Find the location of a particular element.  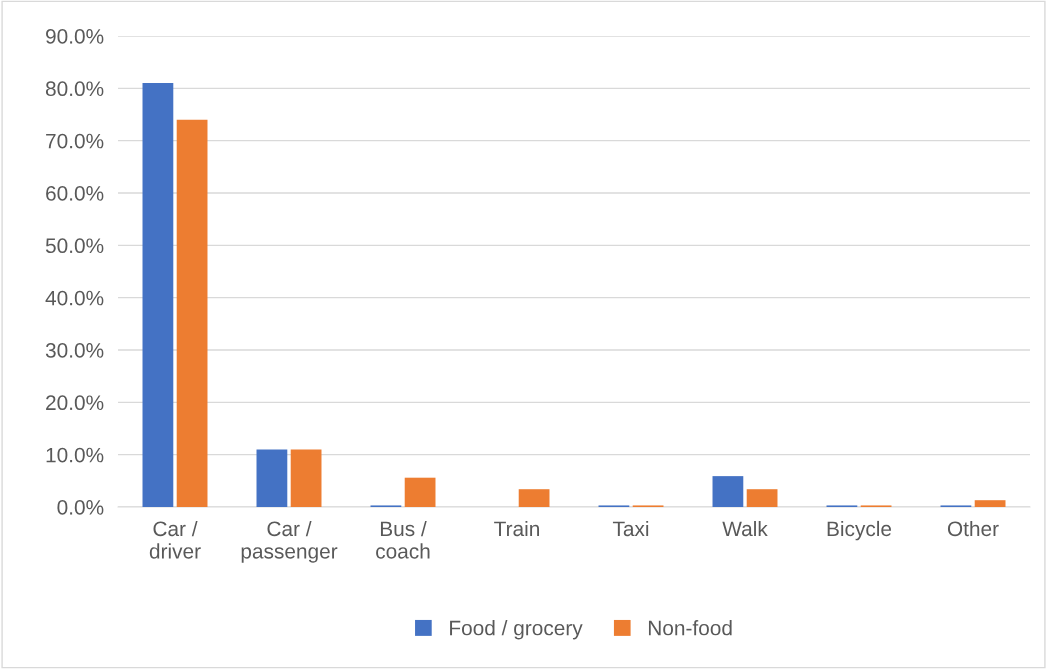

y-tick-label: 70.0% is located at coordinates (75, 141).